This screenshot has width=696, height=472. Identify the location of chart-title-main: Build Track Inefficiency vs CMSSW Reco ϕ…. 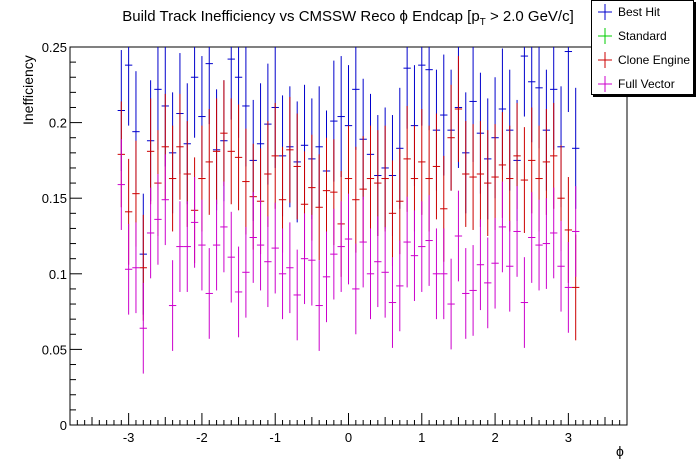
(301, 16).